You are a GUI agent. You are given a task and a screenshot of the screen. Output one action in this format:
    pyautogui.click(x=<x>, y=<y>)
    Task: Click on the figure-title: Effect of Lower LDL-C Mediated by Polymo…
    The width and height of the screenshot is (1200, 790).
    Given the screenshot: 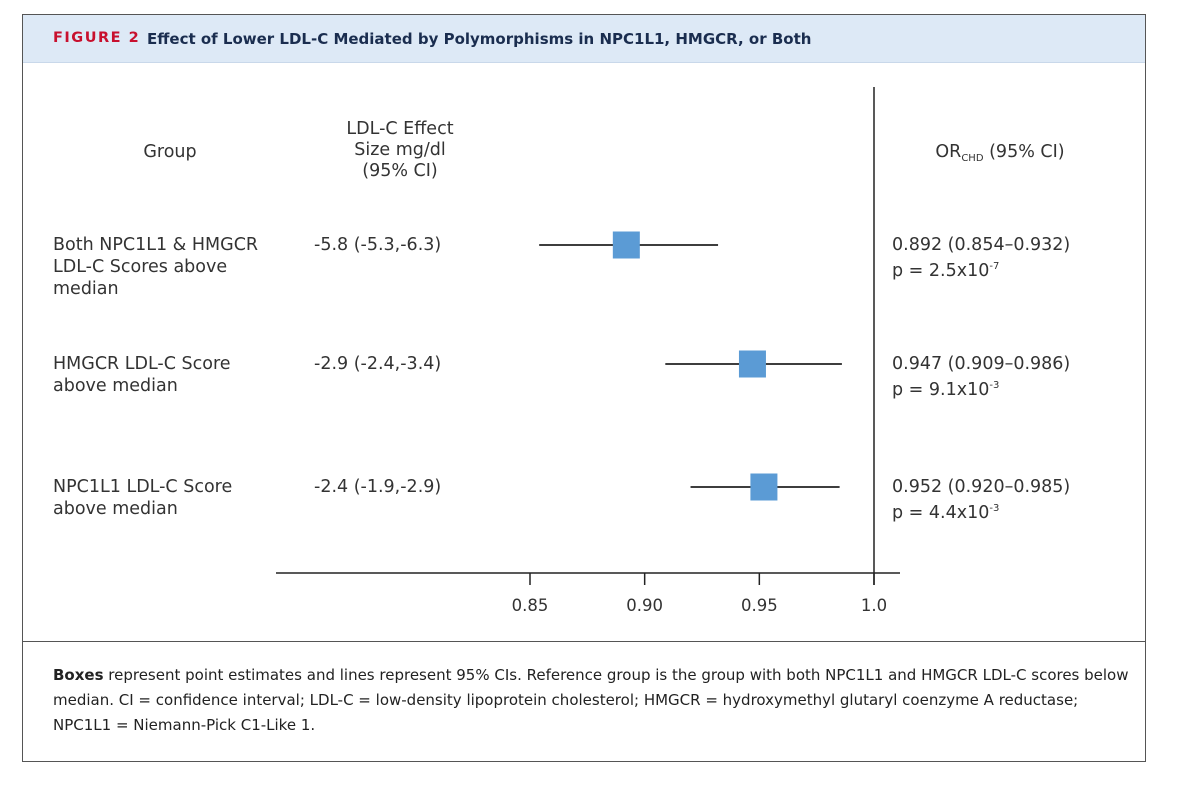 What is the action you would take?
    pyautogui.click(x=479, y=39)
    